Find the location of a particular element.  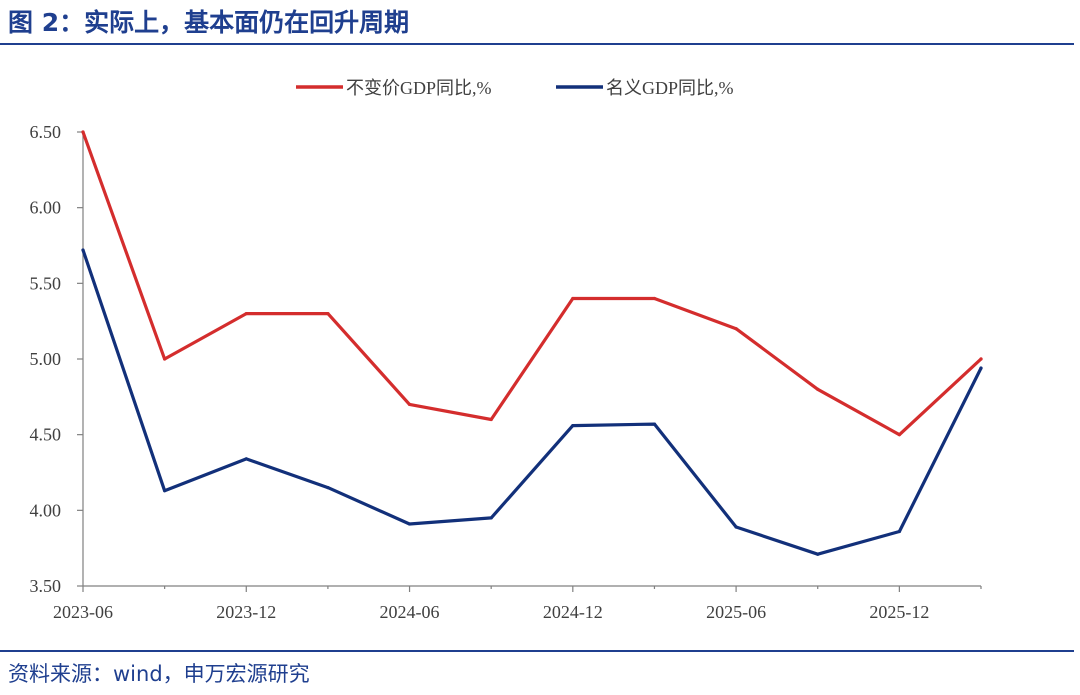

figure-title: 图 2：实际上，基本面仍在回升周期 is located at coordinates (209, 22).